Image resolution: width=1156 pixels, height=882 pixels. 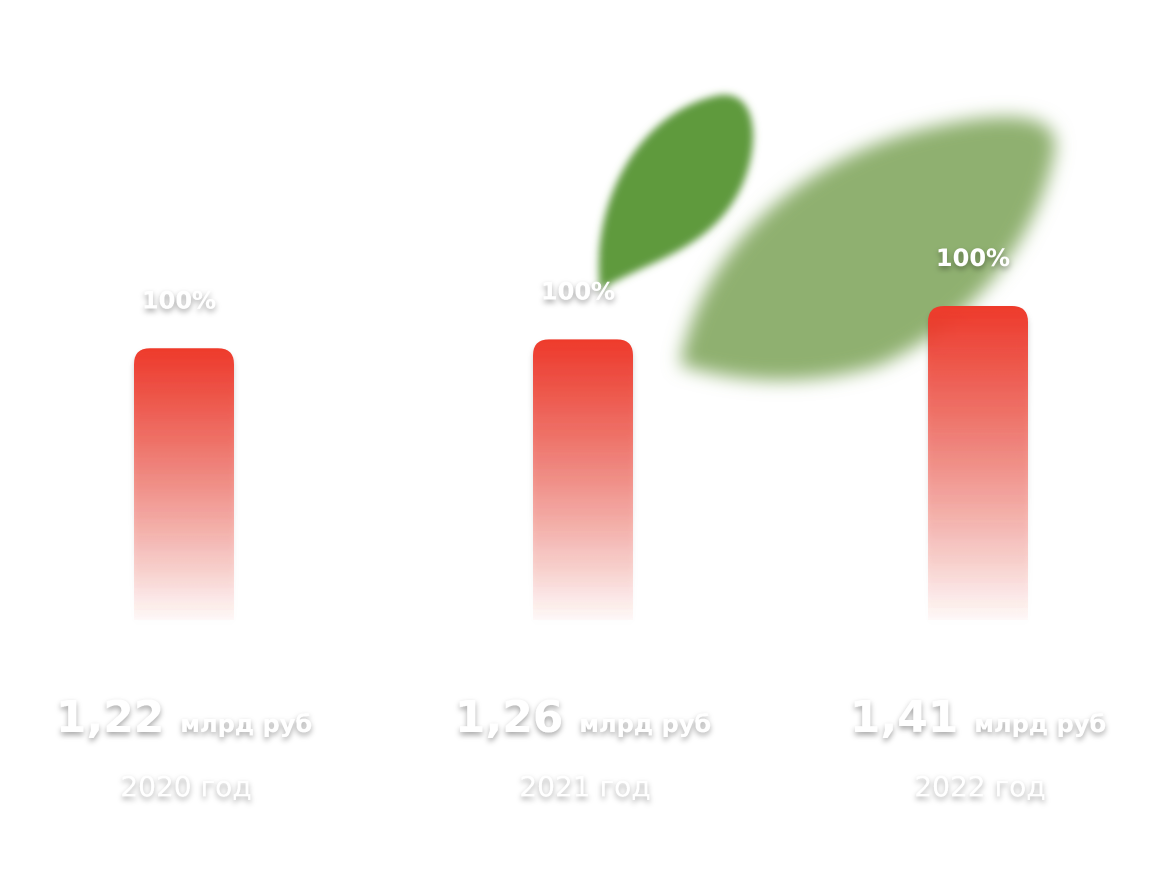 I want to click on value-number: 1,26, so click(x=509, y=717).